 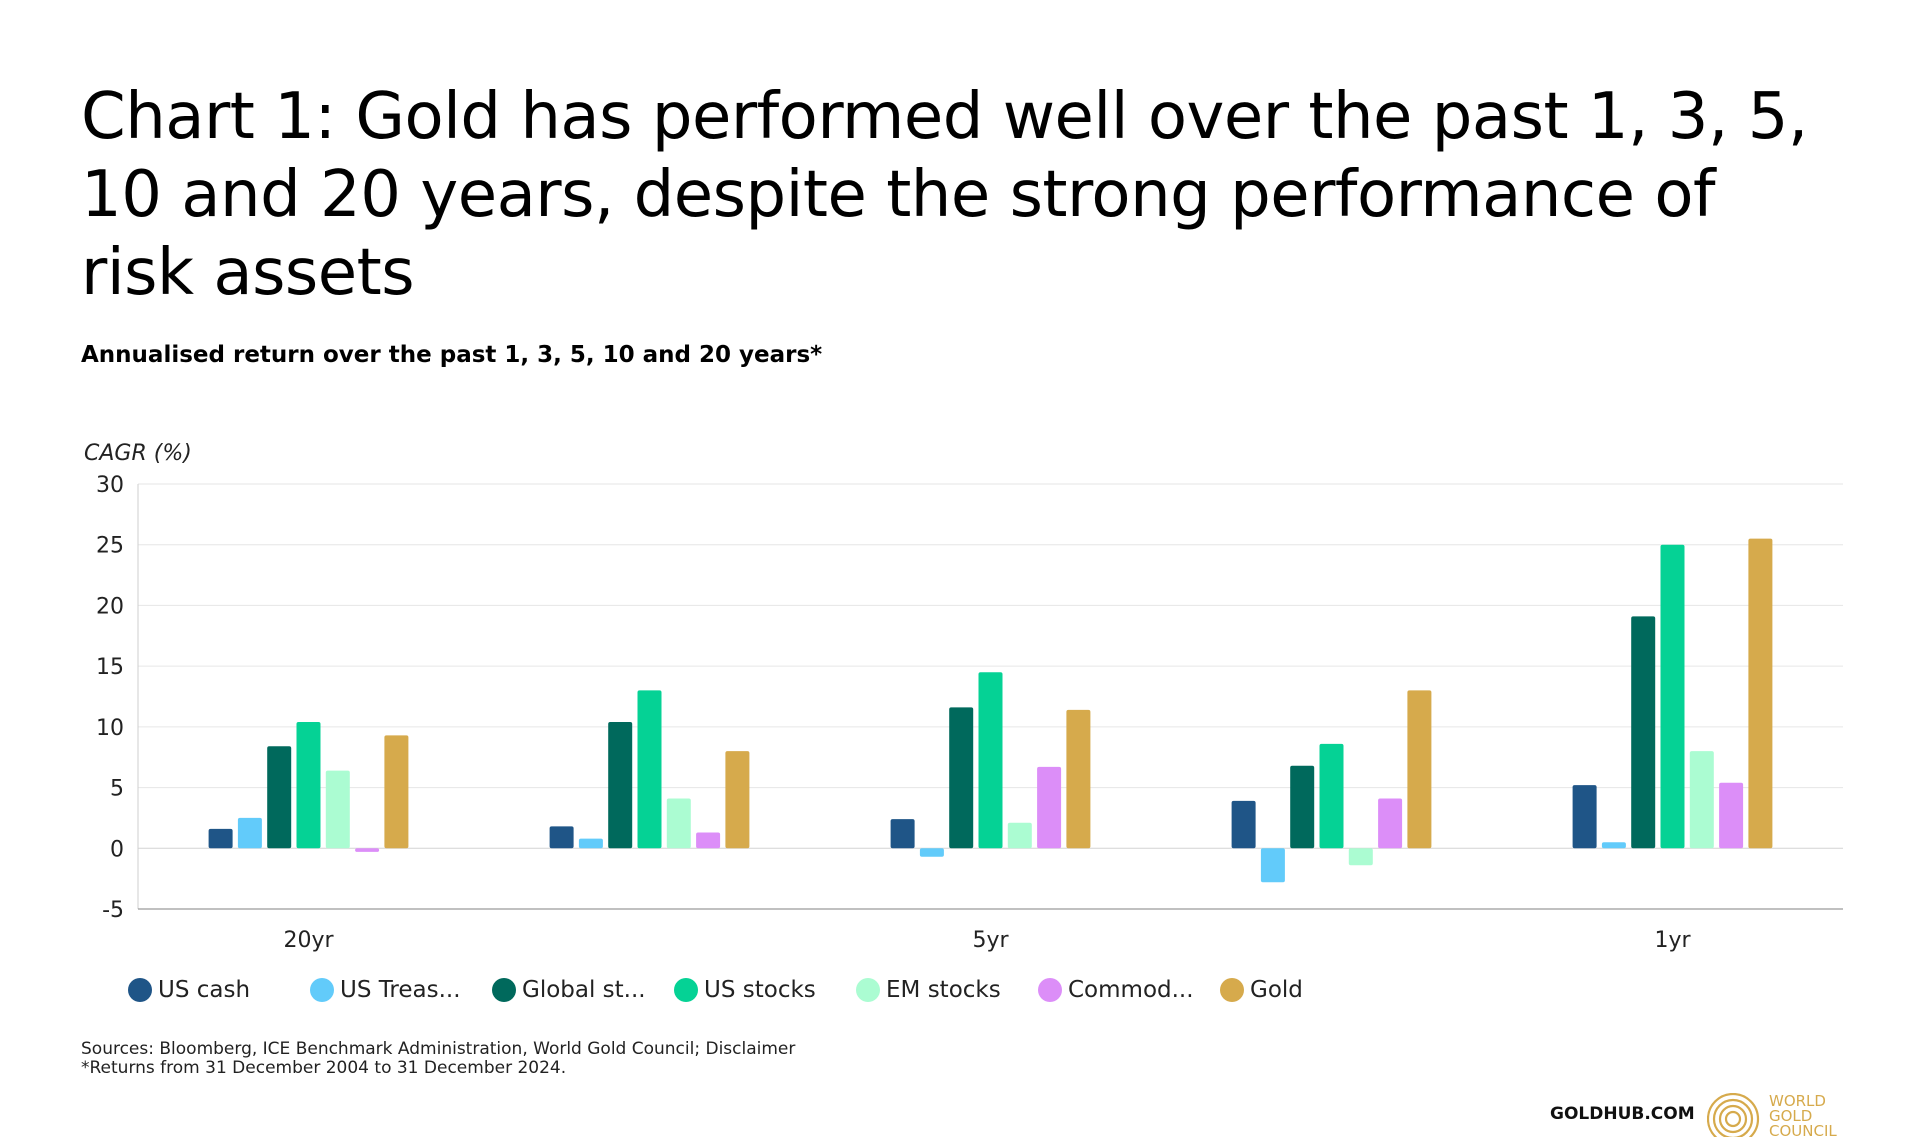 I want to click on legend-label: Gold, so click(x=1276, y=990).